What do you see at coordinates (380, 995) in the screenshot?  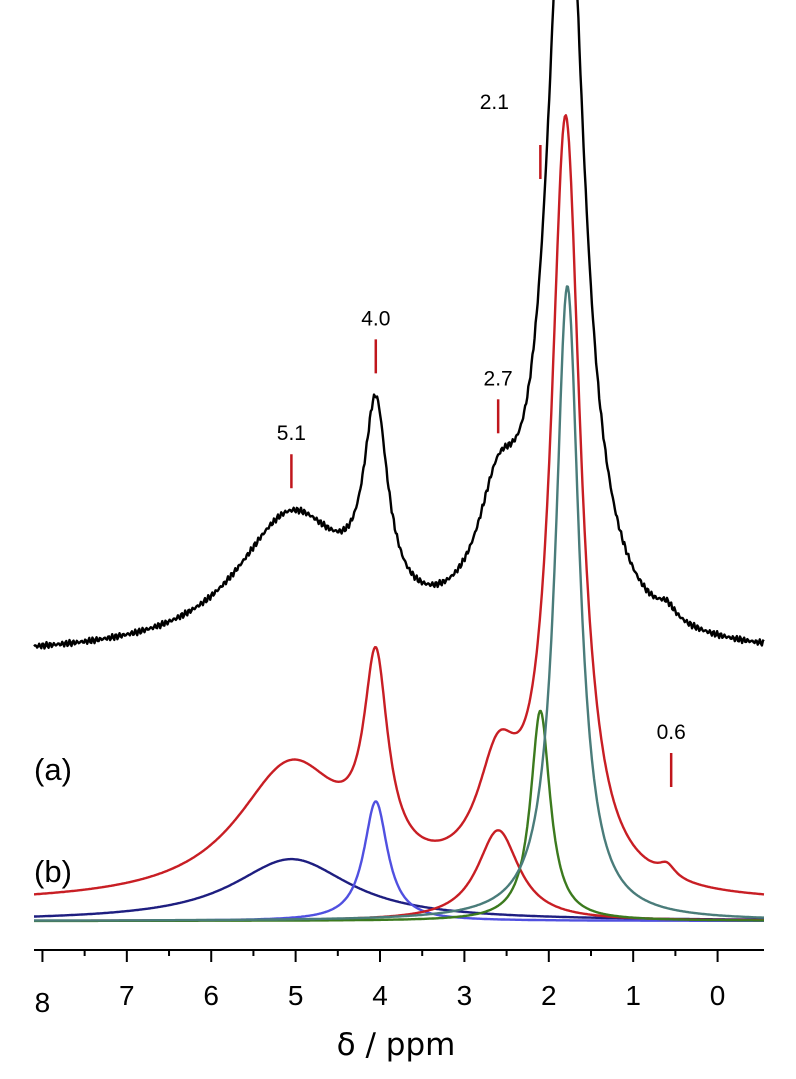 I see `x-tick-label-4: 4` at bounding box center [380, 995].